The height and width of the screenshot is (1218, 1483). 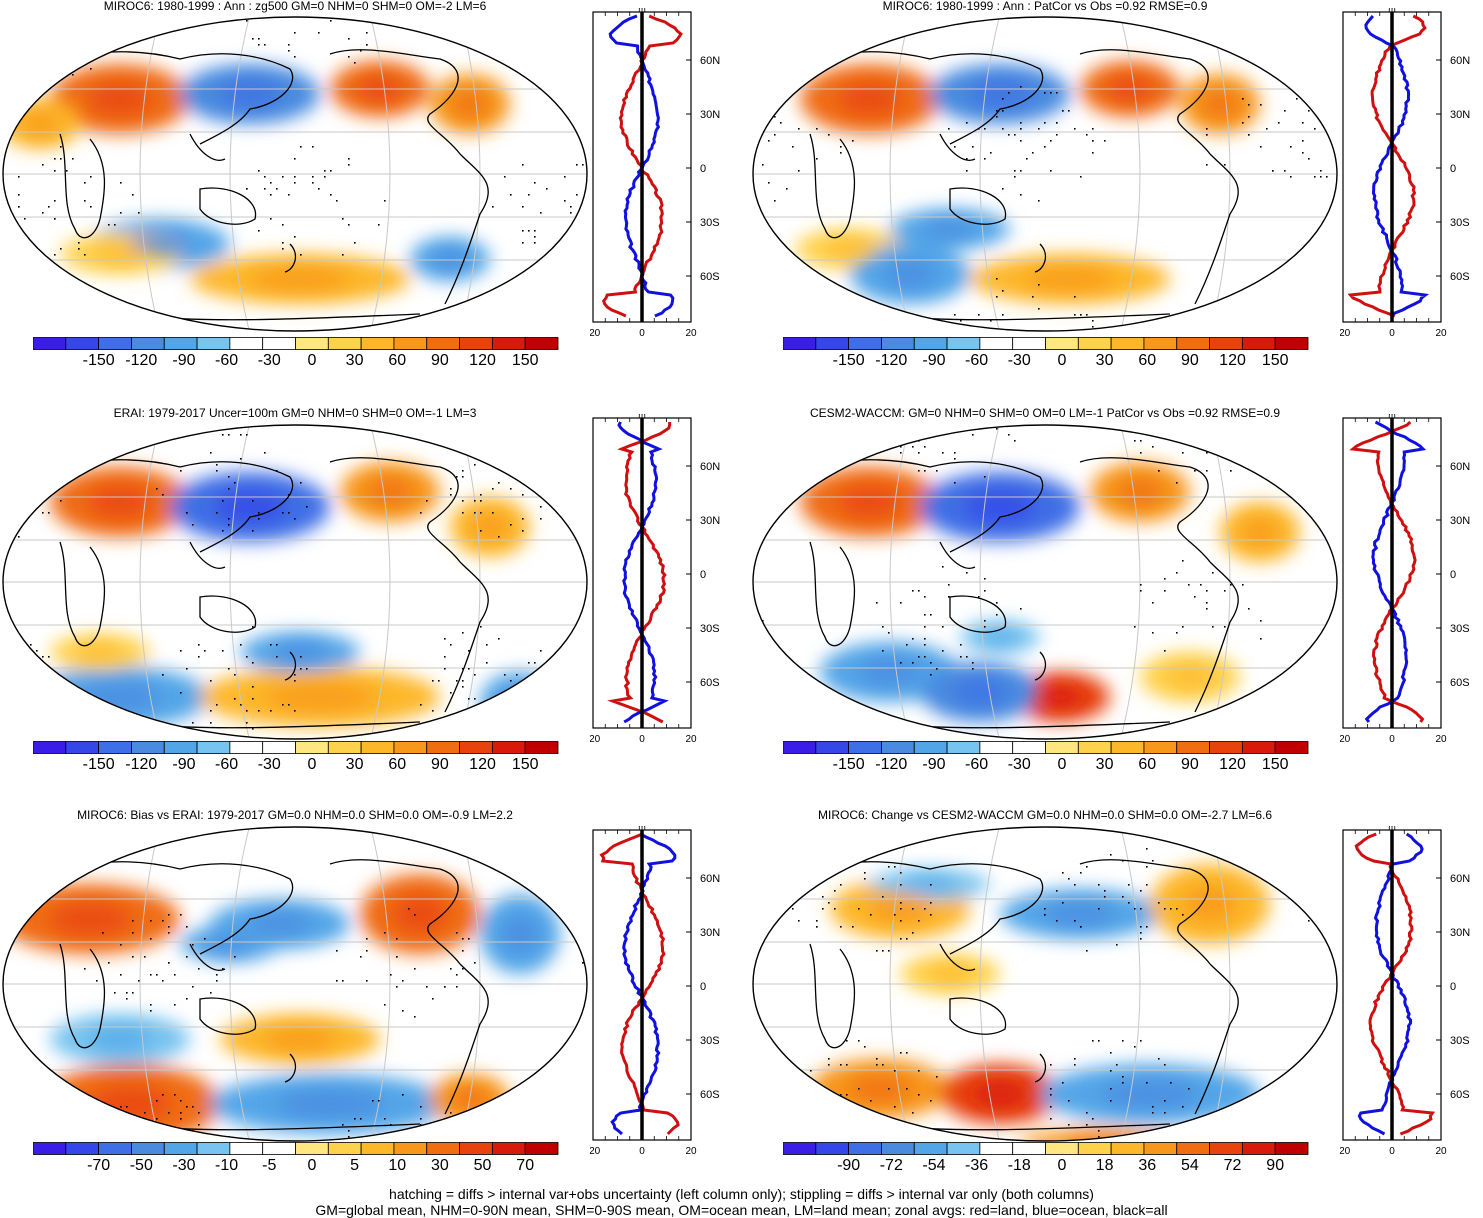 I want to click on colorbar-tick-label: 150, so click(x=525, y=764).